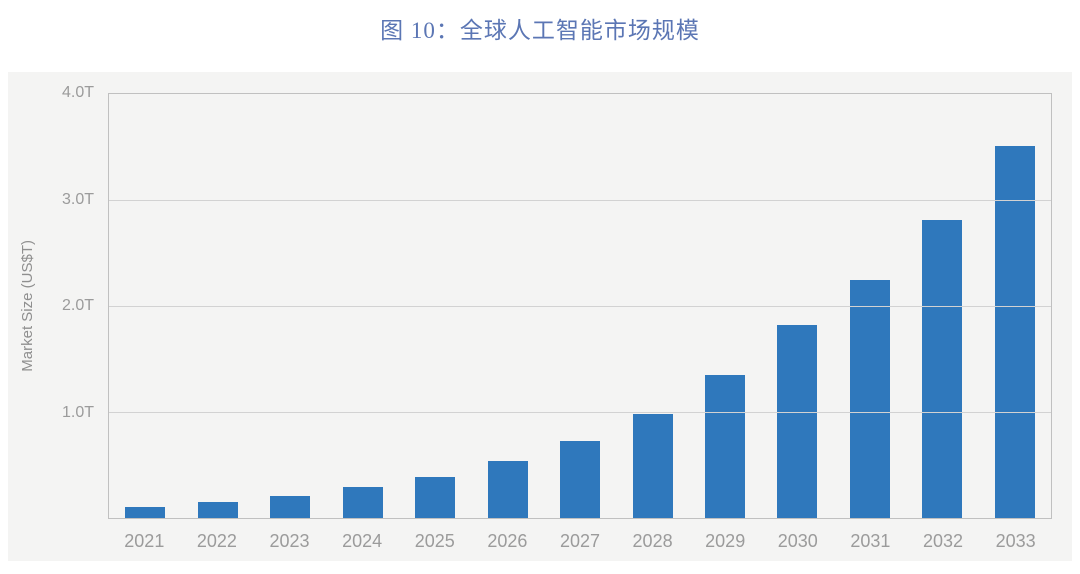  Describe the element at coordinates (580, 412) in the screenshot. I see `gridline-1.0T` at that location.